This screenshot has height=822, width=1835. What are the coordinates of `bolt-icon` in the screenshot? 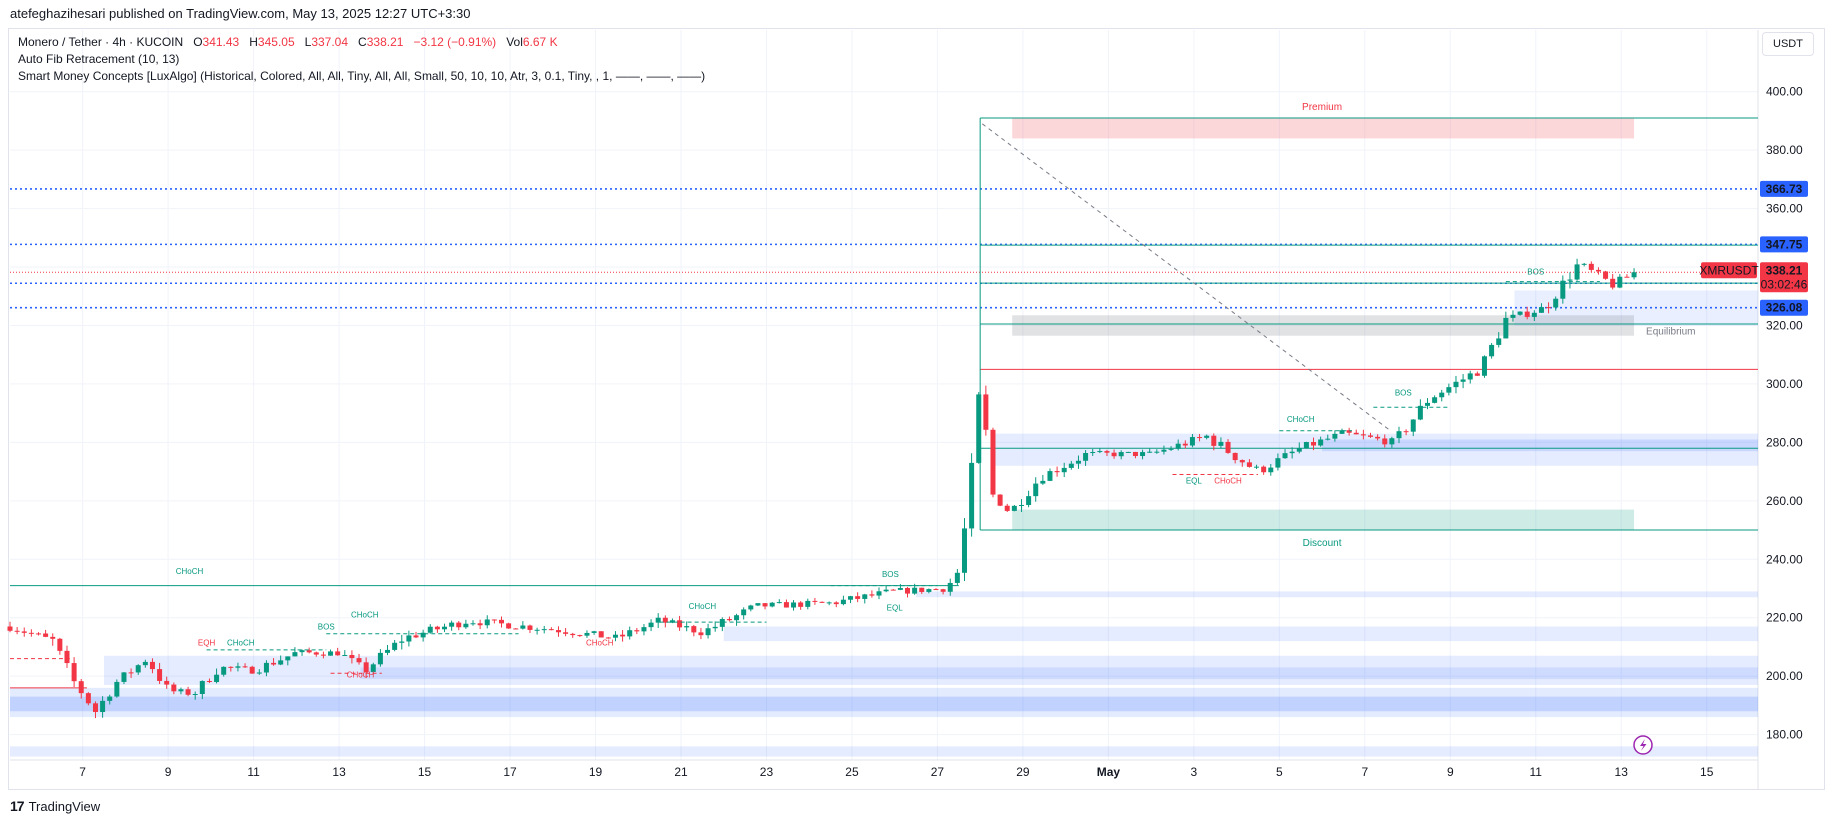 It's located at (1643, 745).